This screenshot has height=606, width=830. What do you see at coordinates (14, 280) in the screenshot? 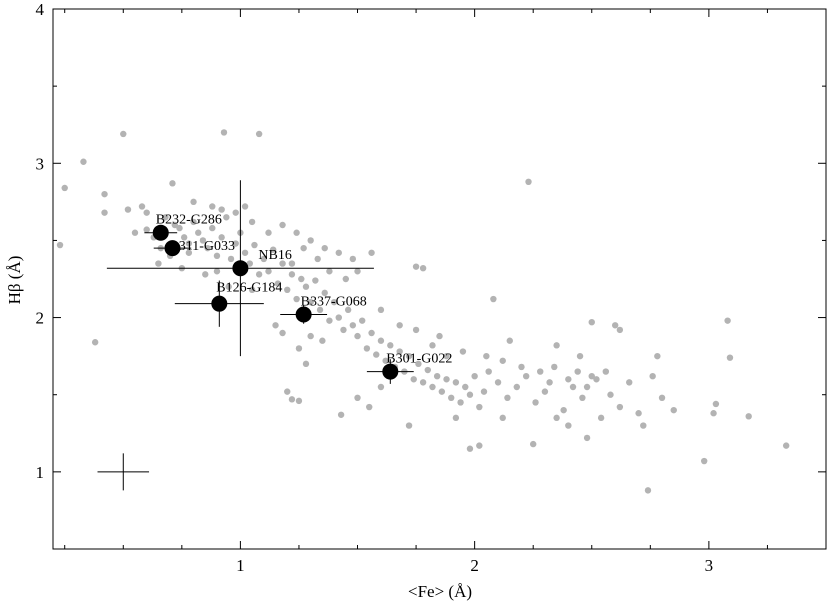
I see `y-axis-label: Hβ (Å)` at bounding box center [14, 280].